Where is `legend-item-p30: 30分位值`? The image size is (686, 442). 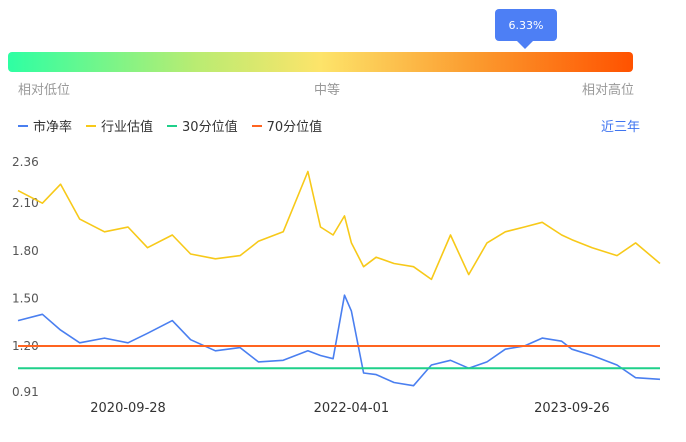 legend-item-p30: 30分位值 is located at coordinates (202, 125).